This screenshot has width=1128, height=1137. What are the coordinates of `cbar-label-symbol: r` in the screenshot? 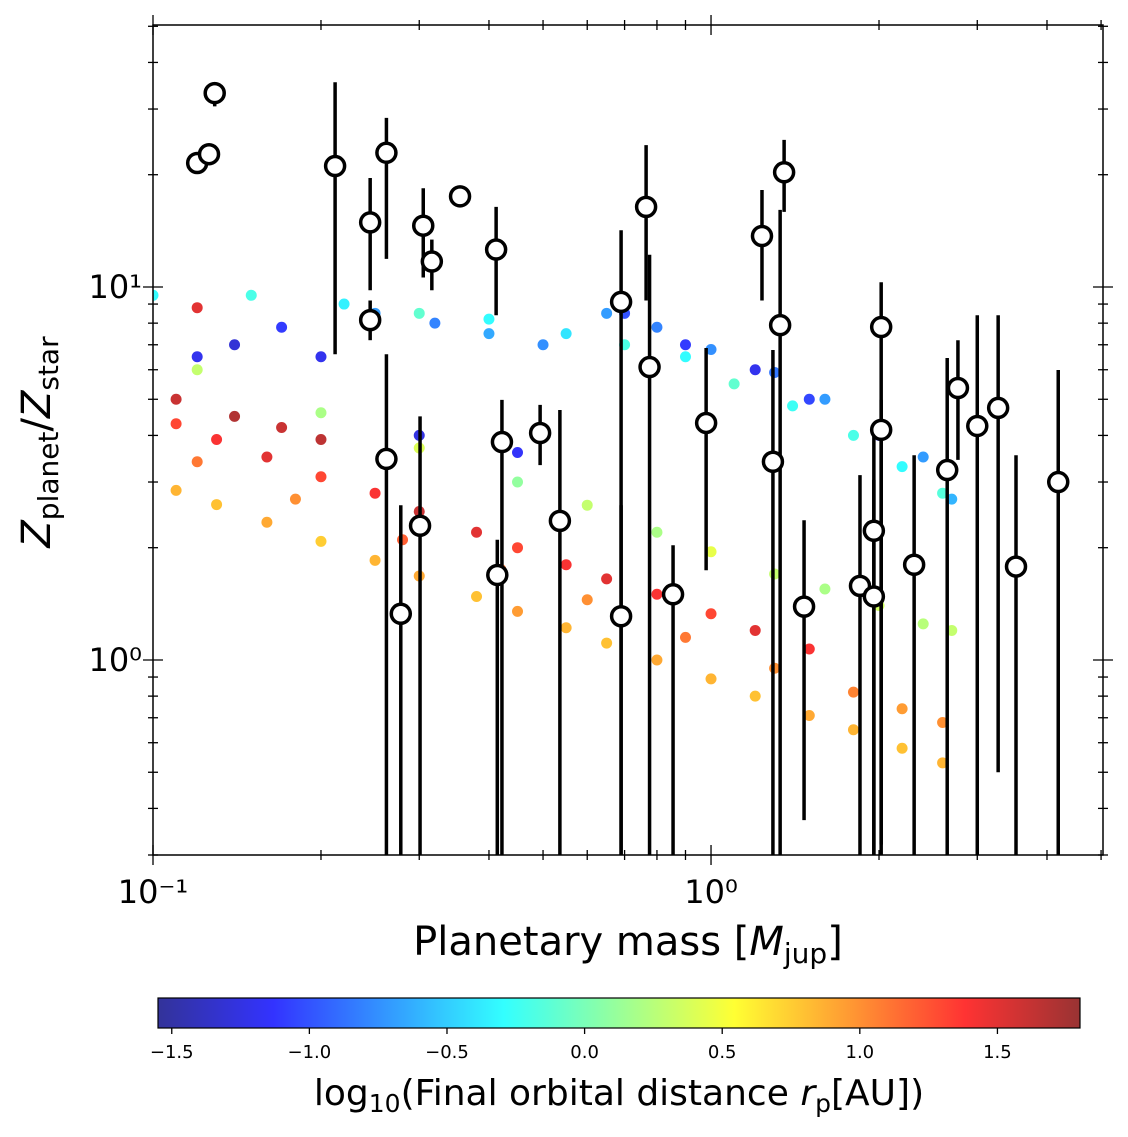 It's located at (808, 1093).